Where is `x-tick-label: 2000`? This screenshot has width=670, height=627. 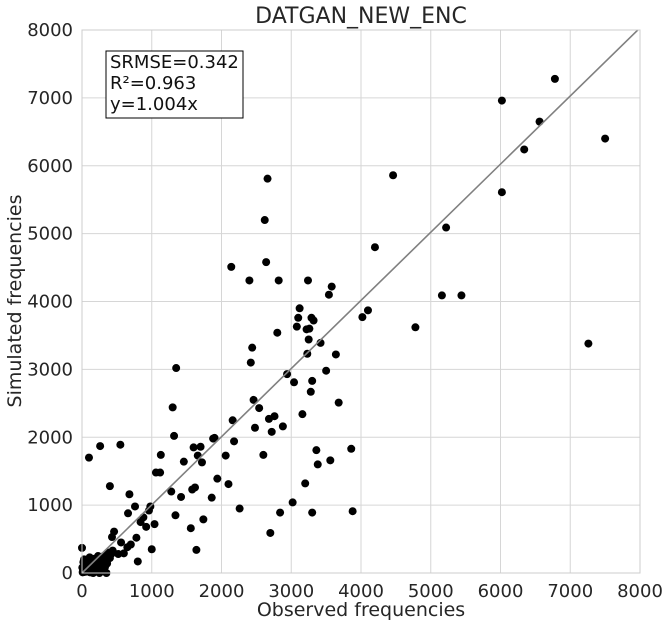
x-tick-label: 2000 is located at coordinates (222, 591).